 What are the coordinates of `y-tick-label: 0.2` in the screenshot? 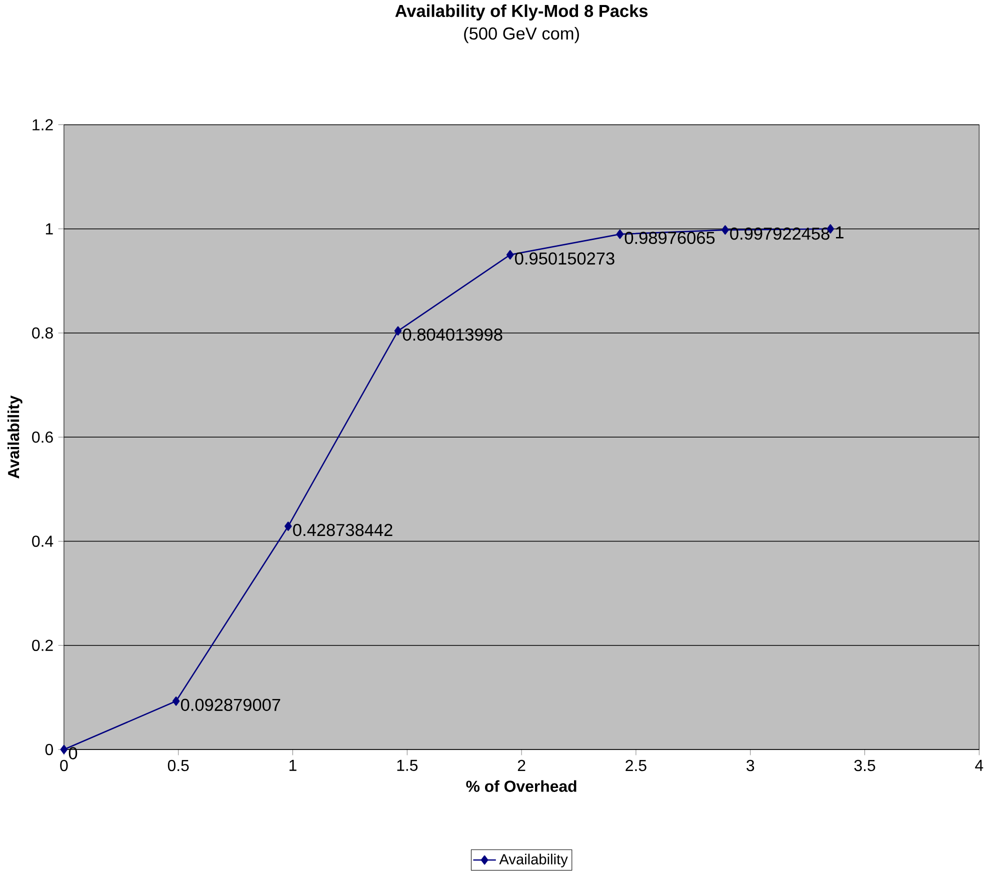 It's located at (42, 645).